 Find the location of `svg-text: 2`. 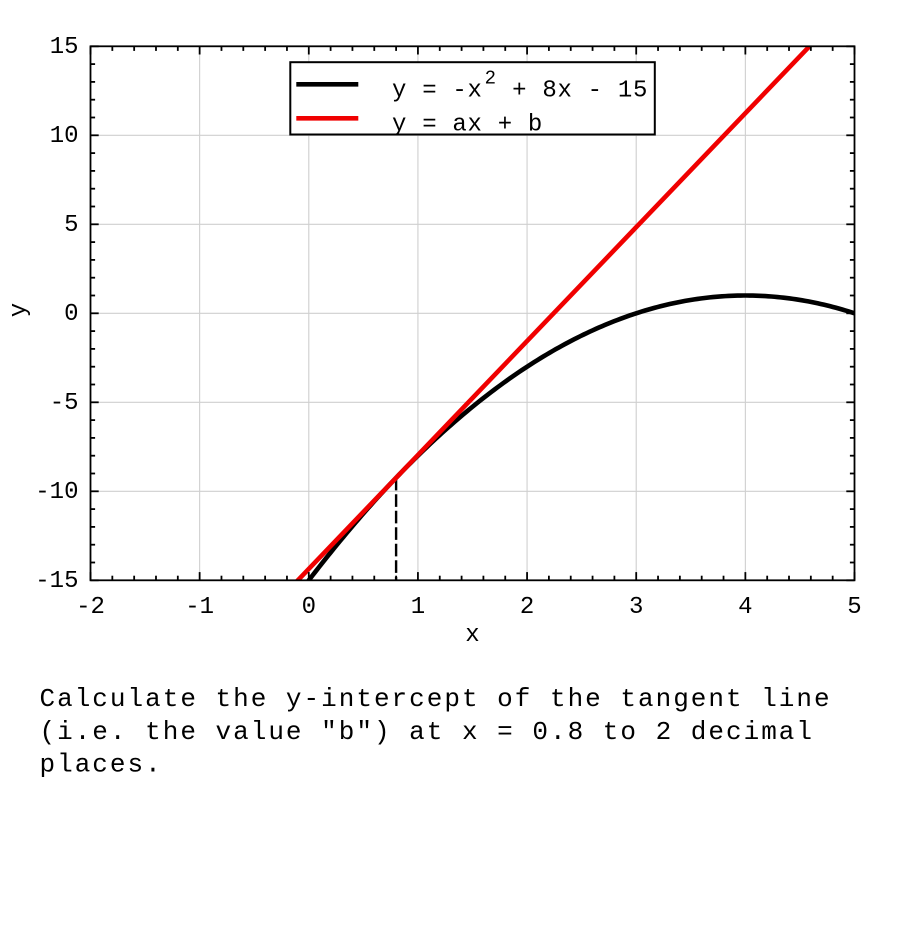

svg-text: 2 is located at coordinates (527, 607).